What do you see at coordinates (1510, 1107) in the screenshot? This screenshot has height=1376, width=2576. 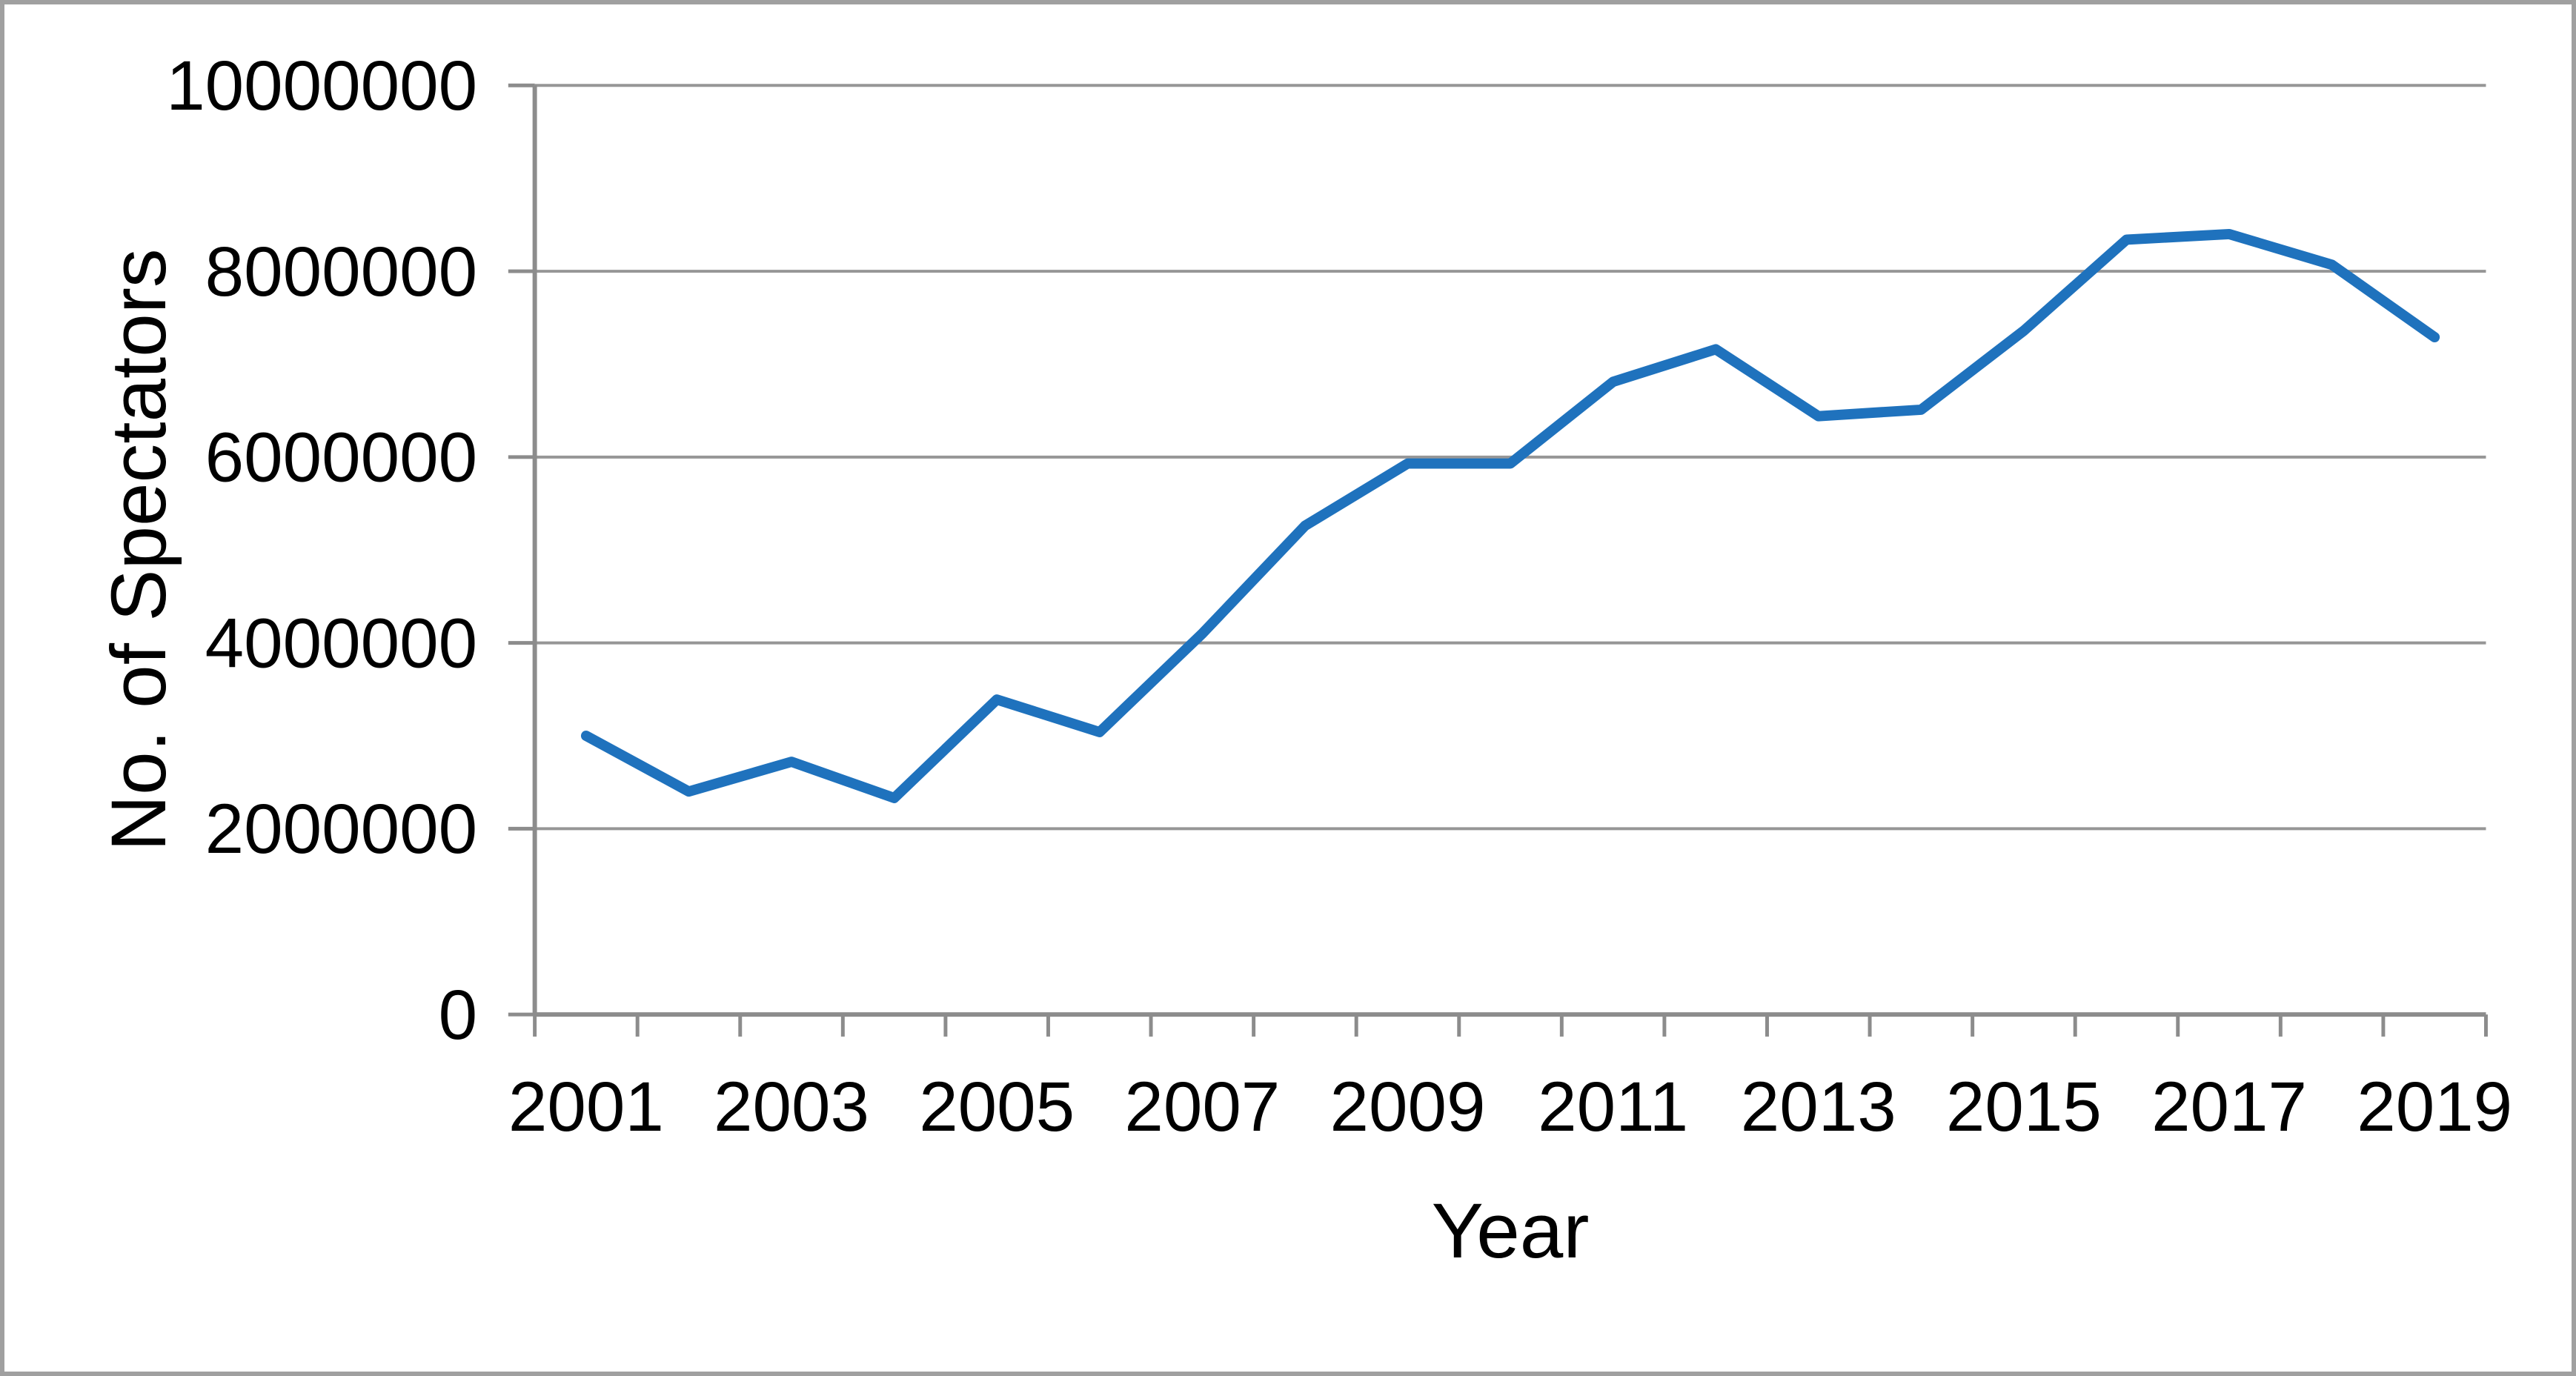 I see `x-tick-labels: 2001 2003 2005 2007 2009 2011 2013 2015 2017 2019` at bounding box center [1510, 1107].